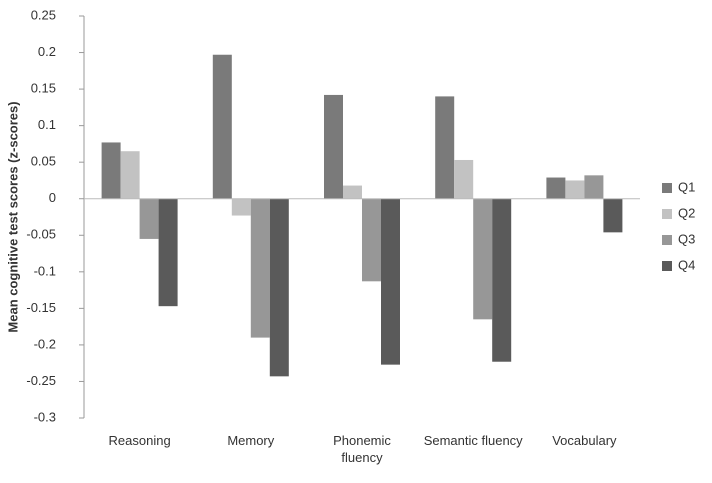 The image size is (712, 483). Describe the element at coordinates (45, 416) in the screenshot. I see `y-tick-label: -0.3` at that location.